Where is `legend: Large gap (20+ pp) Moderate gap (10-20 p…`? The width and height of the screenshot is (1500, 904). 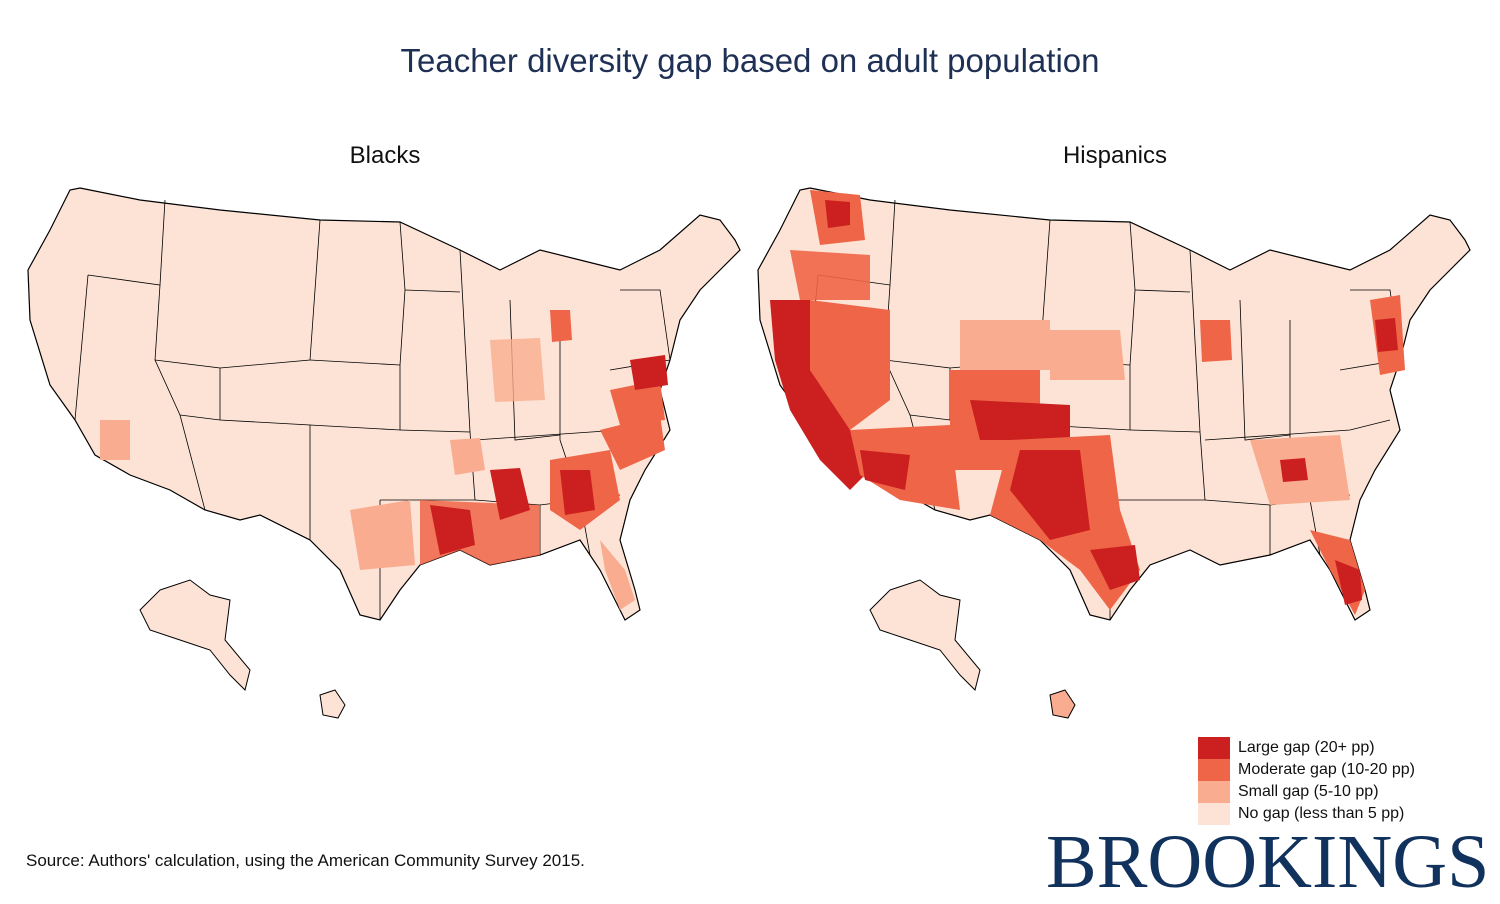
legend: Large gap (20+ pp) Moderate gap (10-20 p… is located at coordinates (1306, 781).